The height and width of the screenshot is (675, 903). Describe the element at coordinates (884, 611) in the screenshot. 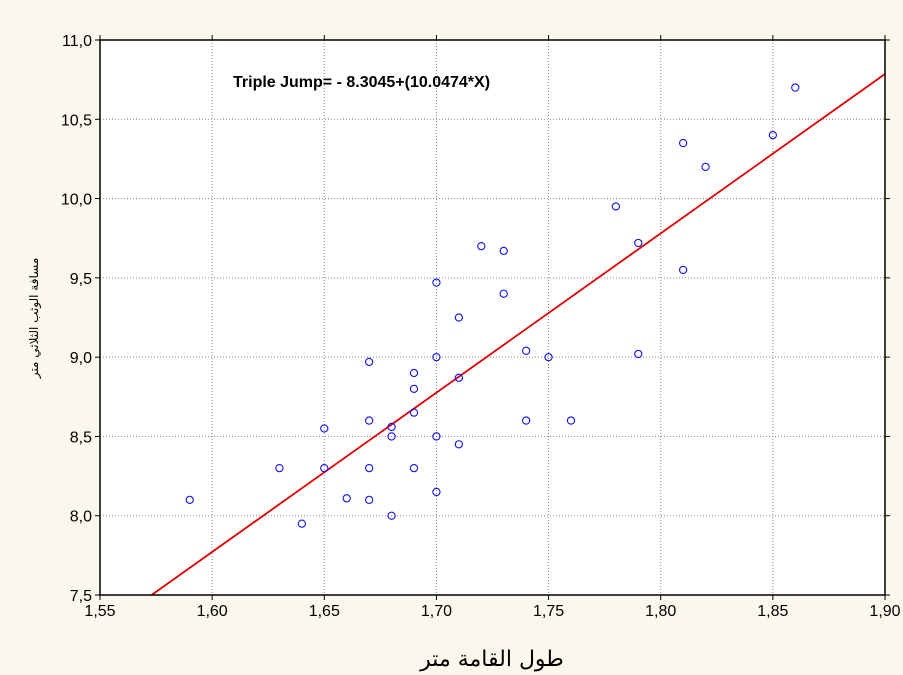

I see `x-tick-label: 1,90` at that location.